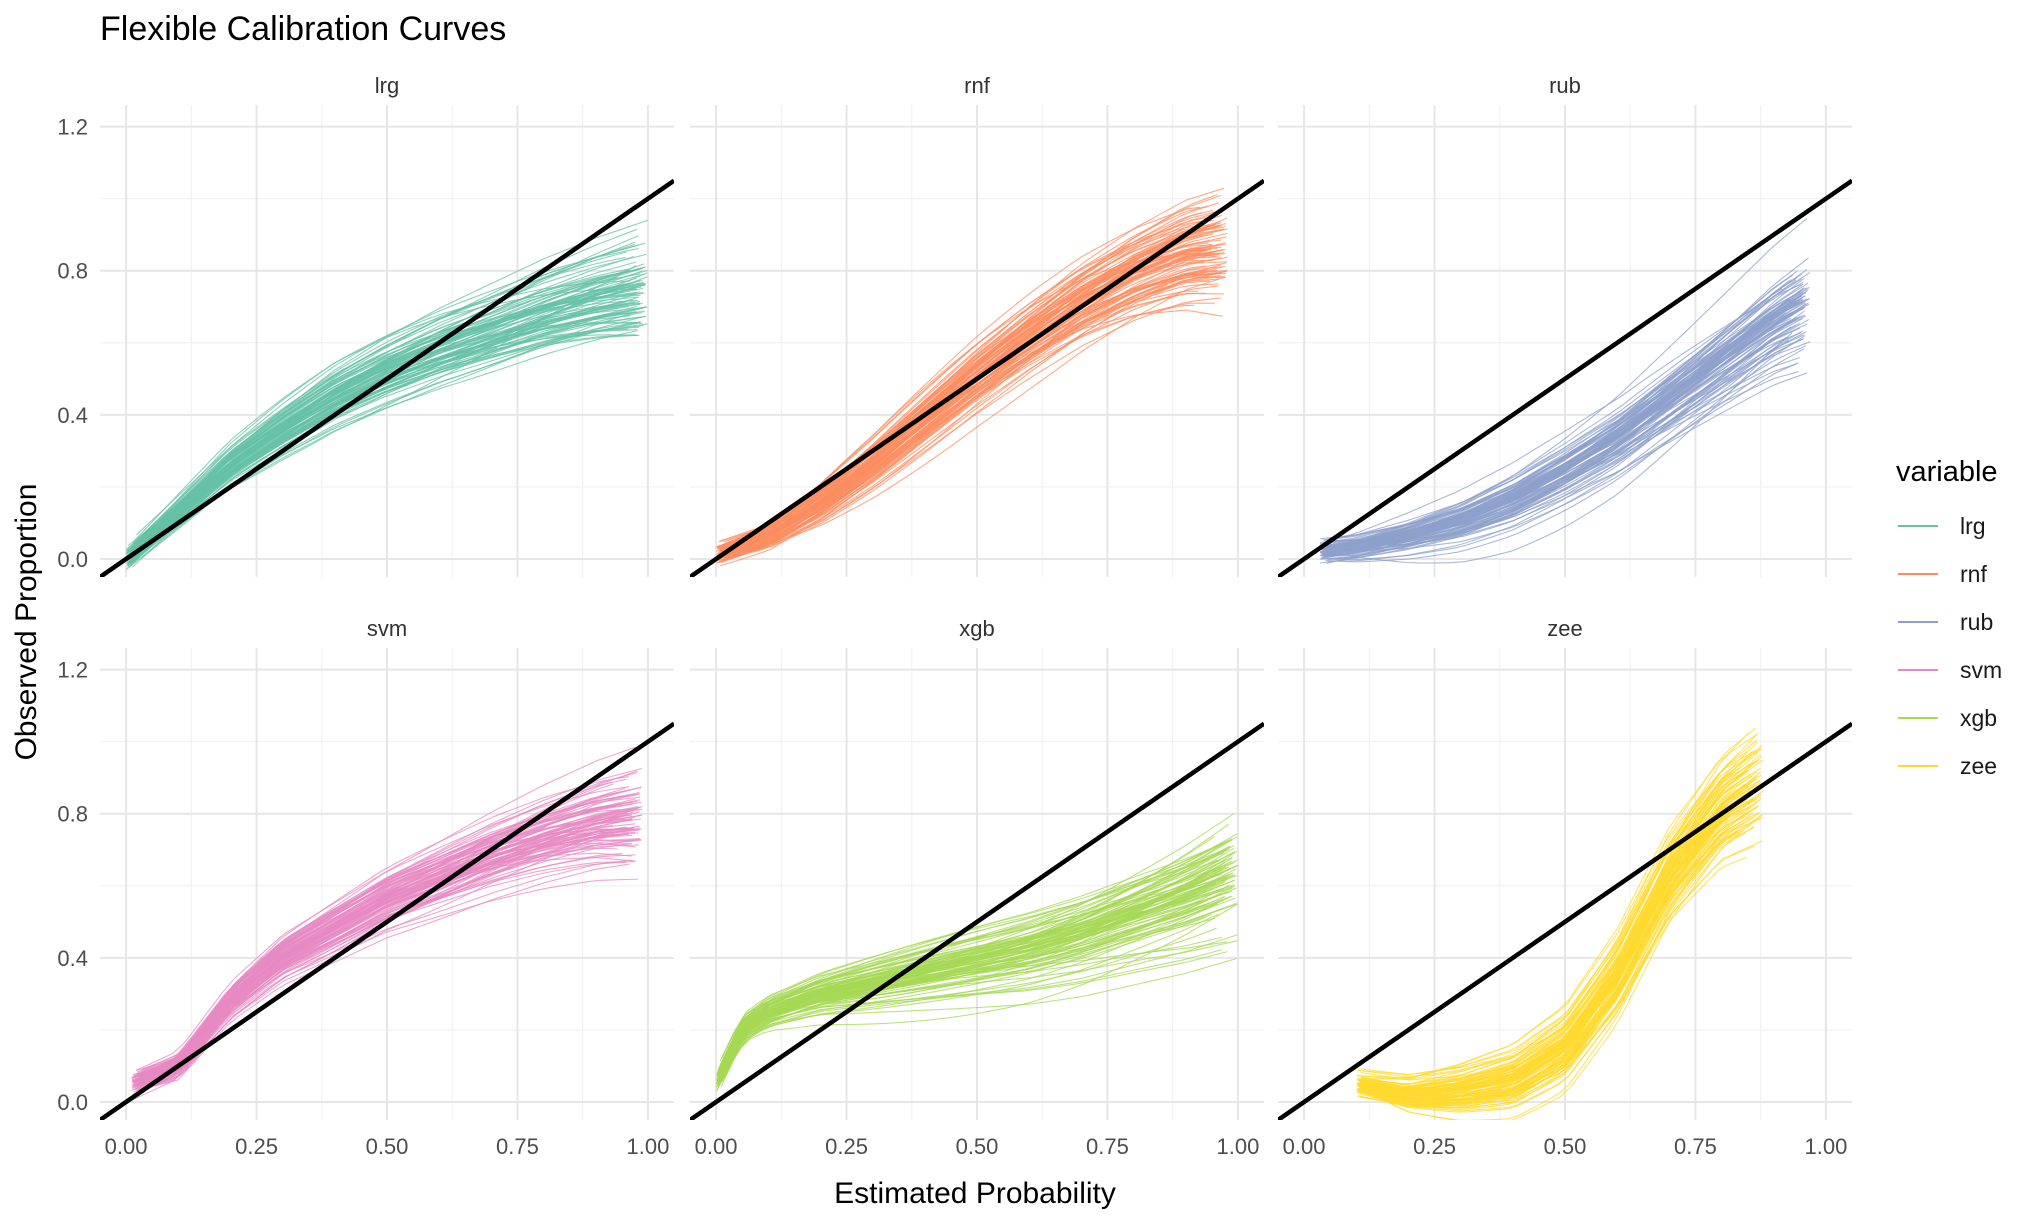  What do you see at coordinates (1947, 472) in the screenshot?
I see `legend-title: variable` at bounding box center [1947, 472].